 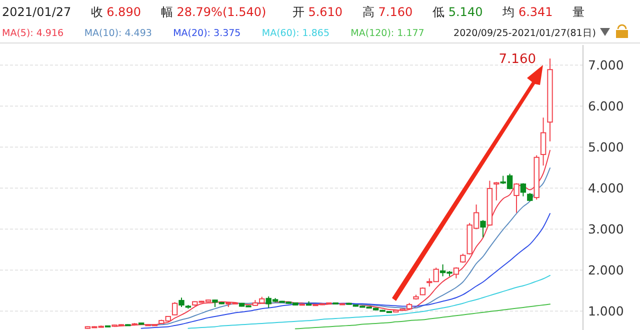 I want to click on annotation: 7.160, so click(x=517, y=60).